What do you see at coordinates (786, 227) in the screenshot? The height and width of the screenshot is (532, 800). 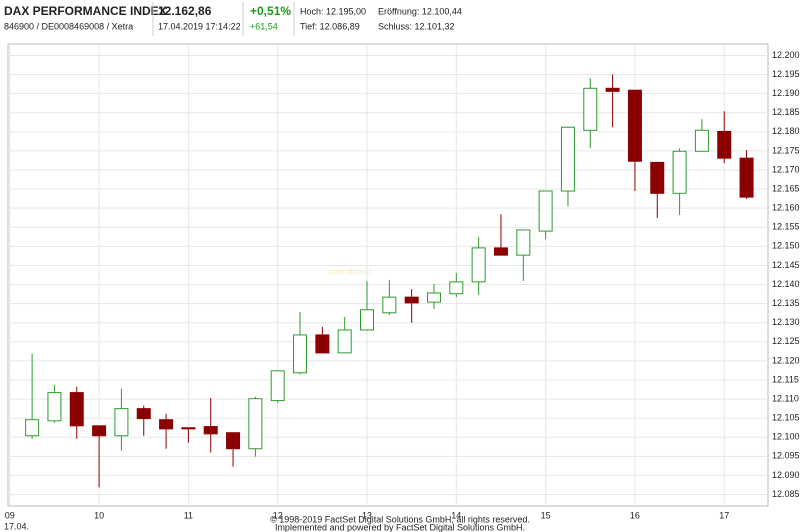 I see `y-tick-label: 12.155` at bounding box center [786, 227].